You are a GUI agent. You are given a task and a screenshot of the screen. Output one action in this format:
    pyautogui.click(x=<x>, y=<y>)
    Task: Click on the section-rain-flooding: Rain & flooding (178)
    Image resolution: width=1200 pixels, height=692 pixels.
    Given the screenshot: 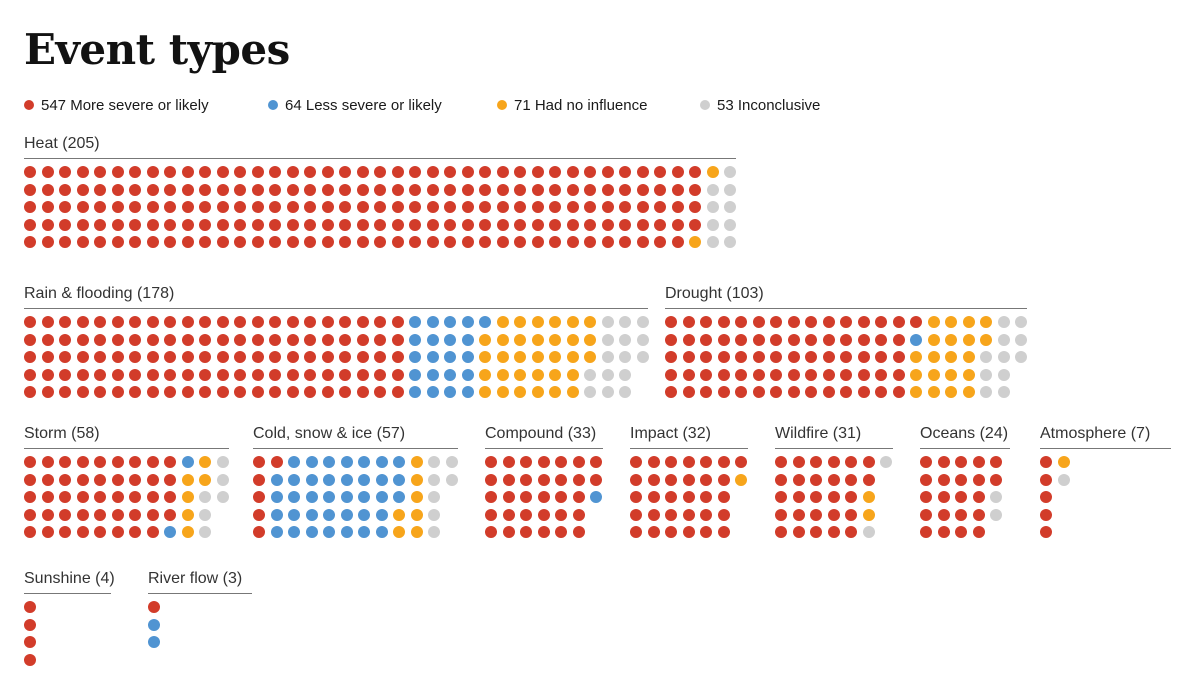 What is the action you would take?
    pyautogui.click(x=336, y=341)
    